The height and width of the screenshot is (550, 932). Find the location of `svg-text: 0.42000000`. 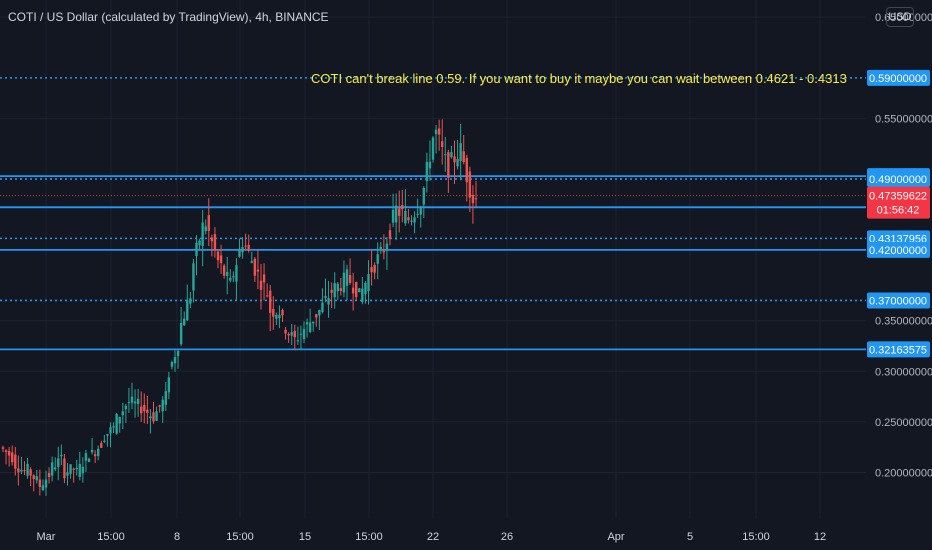

svg-text: 0.42000000 is located at coordinates (898, 251).